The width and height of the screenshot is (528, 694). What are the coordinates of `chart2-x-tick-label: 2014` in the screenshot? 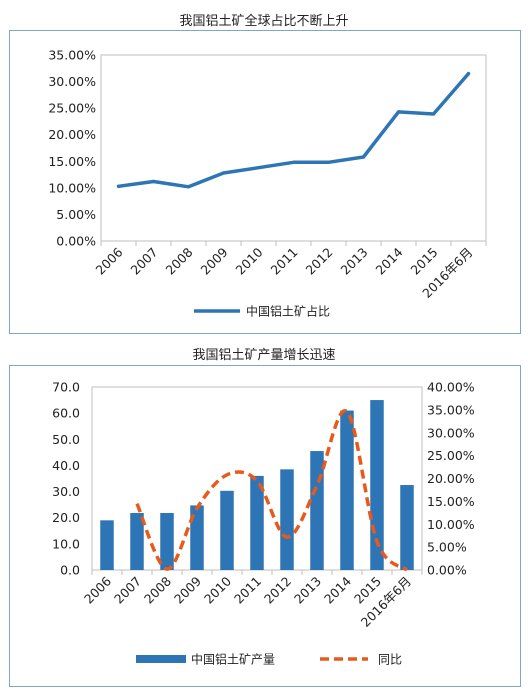 It's located at (337, 589).